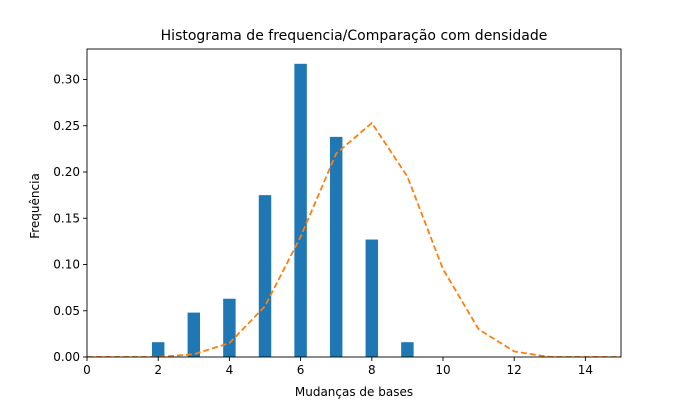 The image size is (689, 402). Describe the element at coordinates (158, 370) in the screenshot. I see `x-tick-label: 2` at that location.